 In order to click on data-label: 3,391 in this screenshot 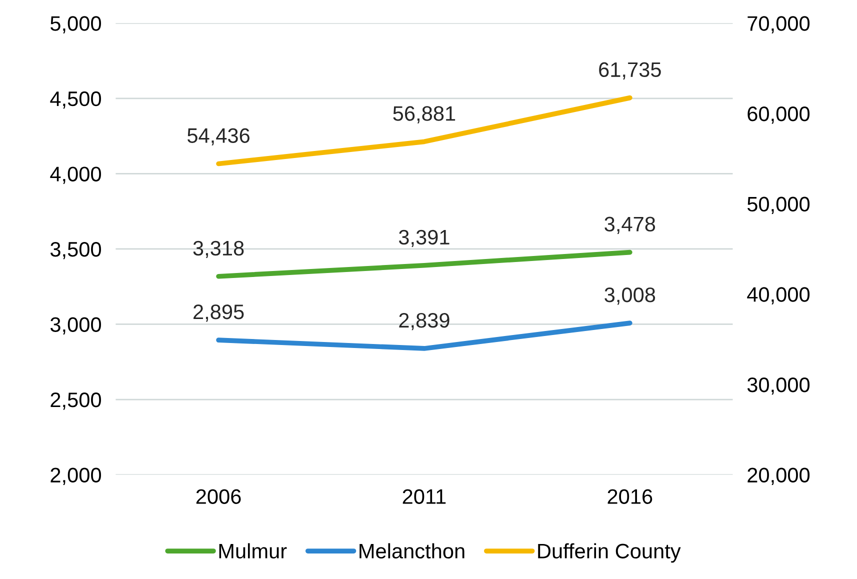, I will do `click(424, 239)`.